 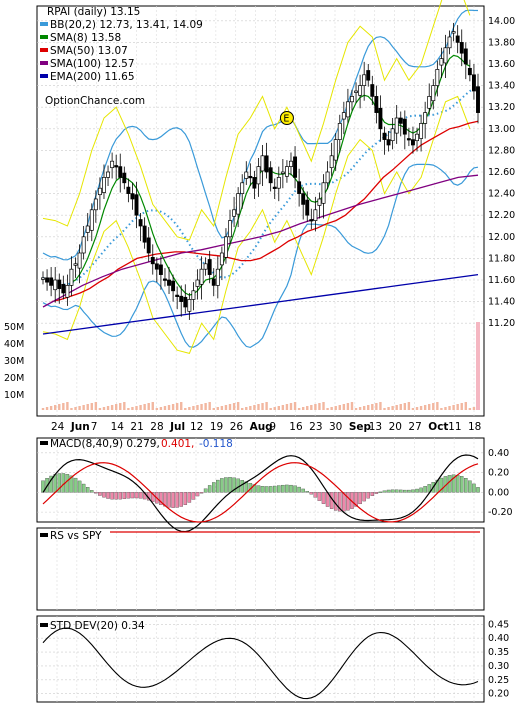 I want to click on legend-entry: SMA(8) 13.58, so click(x=85, y=38).